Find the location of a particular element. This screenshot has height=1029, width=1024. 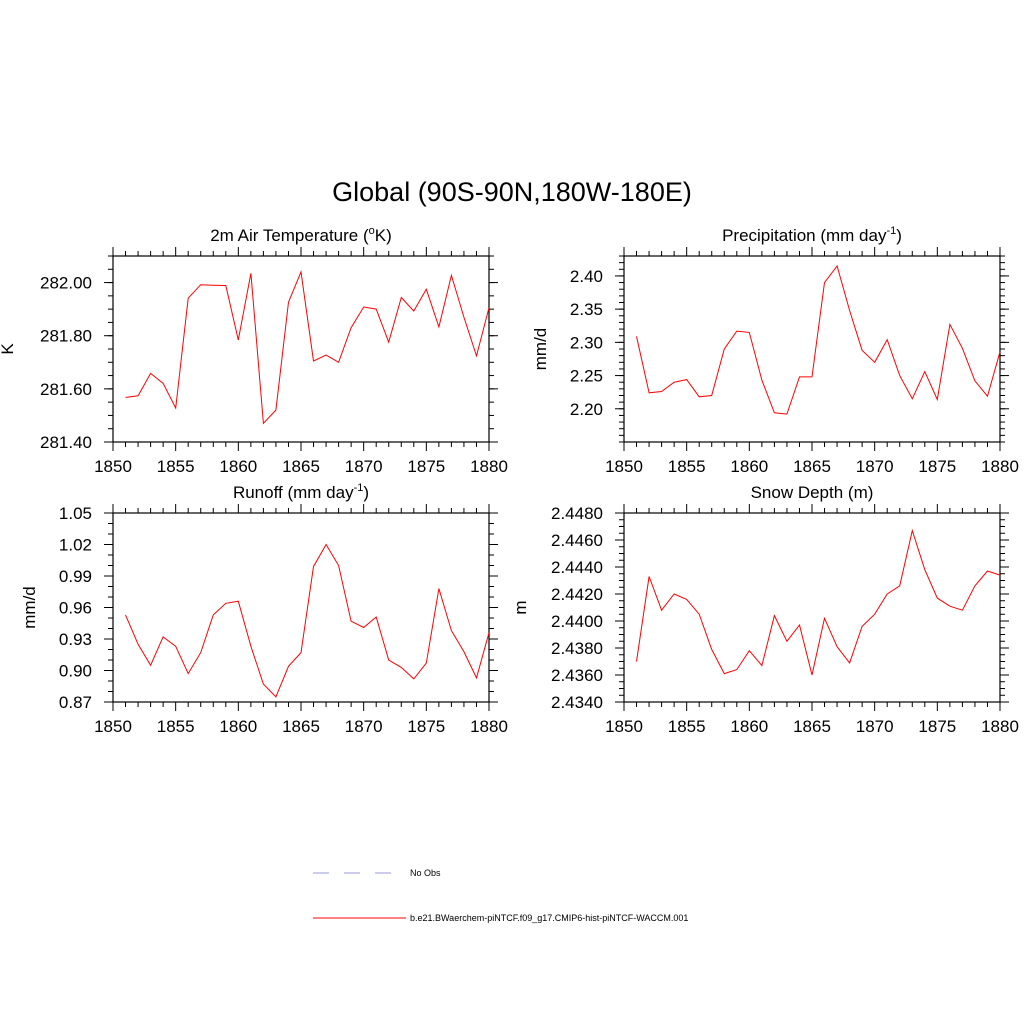

panel-title-suffix: K) is located at coordinates (383, 235).